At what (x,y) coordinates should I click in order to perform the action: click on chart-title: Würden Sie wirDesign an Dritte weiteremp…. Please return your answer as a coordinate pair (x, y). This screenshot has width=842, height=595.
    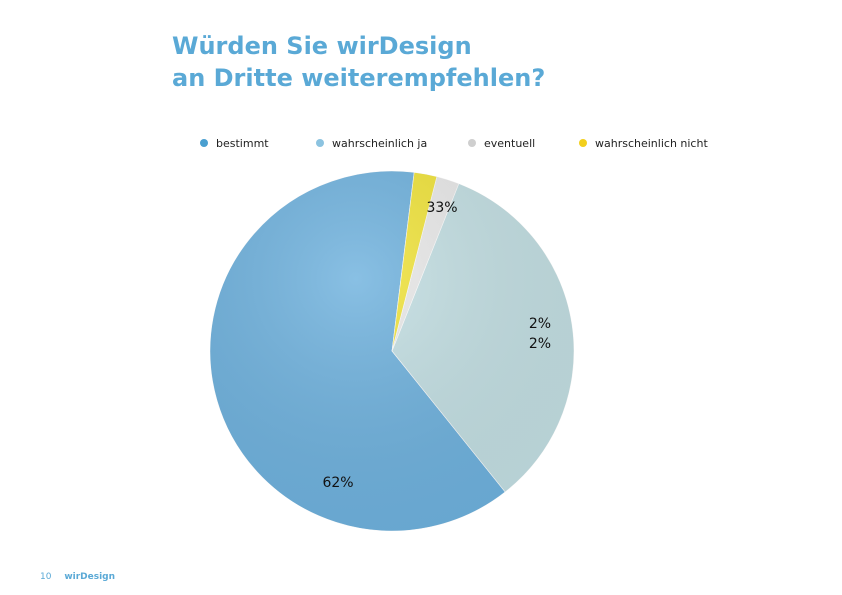
    Looking at the image, I should click on (358, 62).